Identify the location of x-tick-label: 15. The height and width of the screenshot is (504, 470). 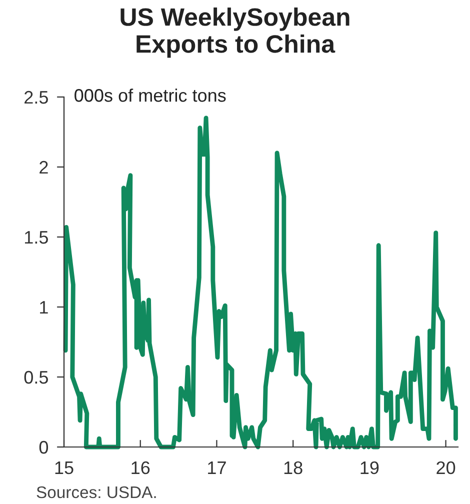
(64, 468).